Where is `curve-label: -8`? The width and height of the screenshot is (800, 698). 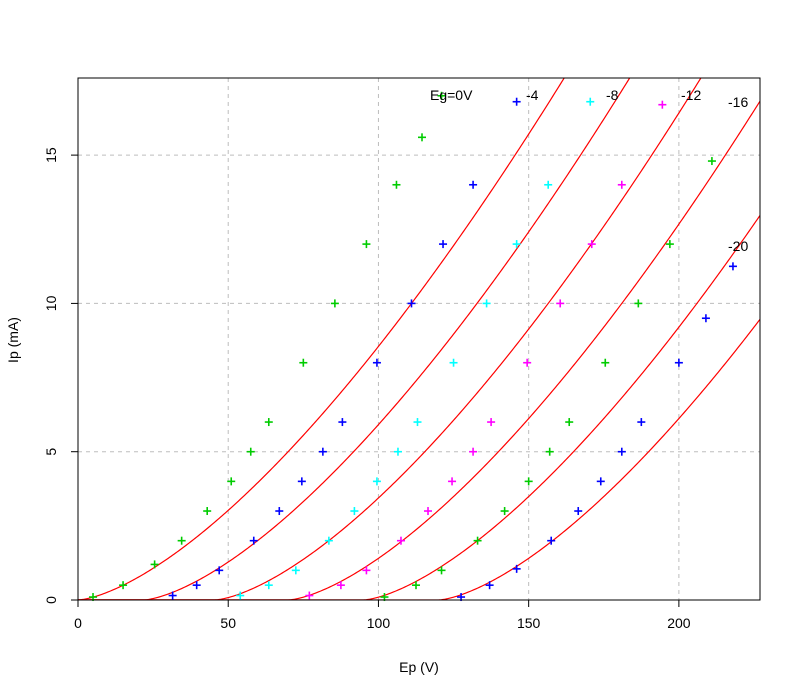
curve-label: -8 is located at coordinates (612, 95).